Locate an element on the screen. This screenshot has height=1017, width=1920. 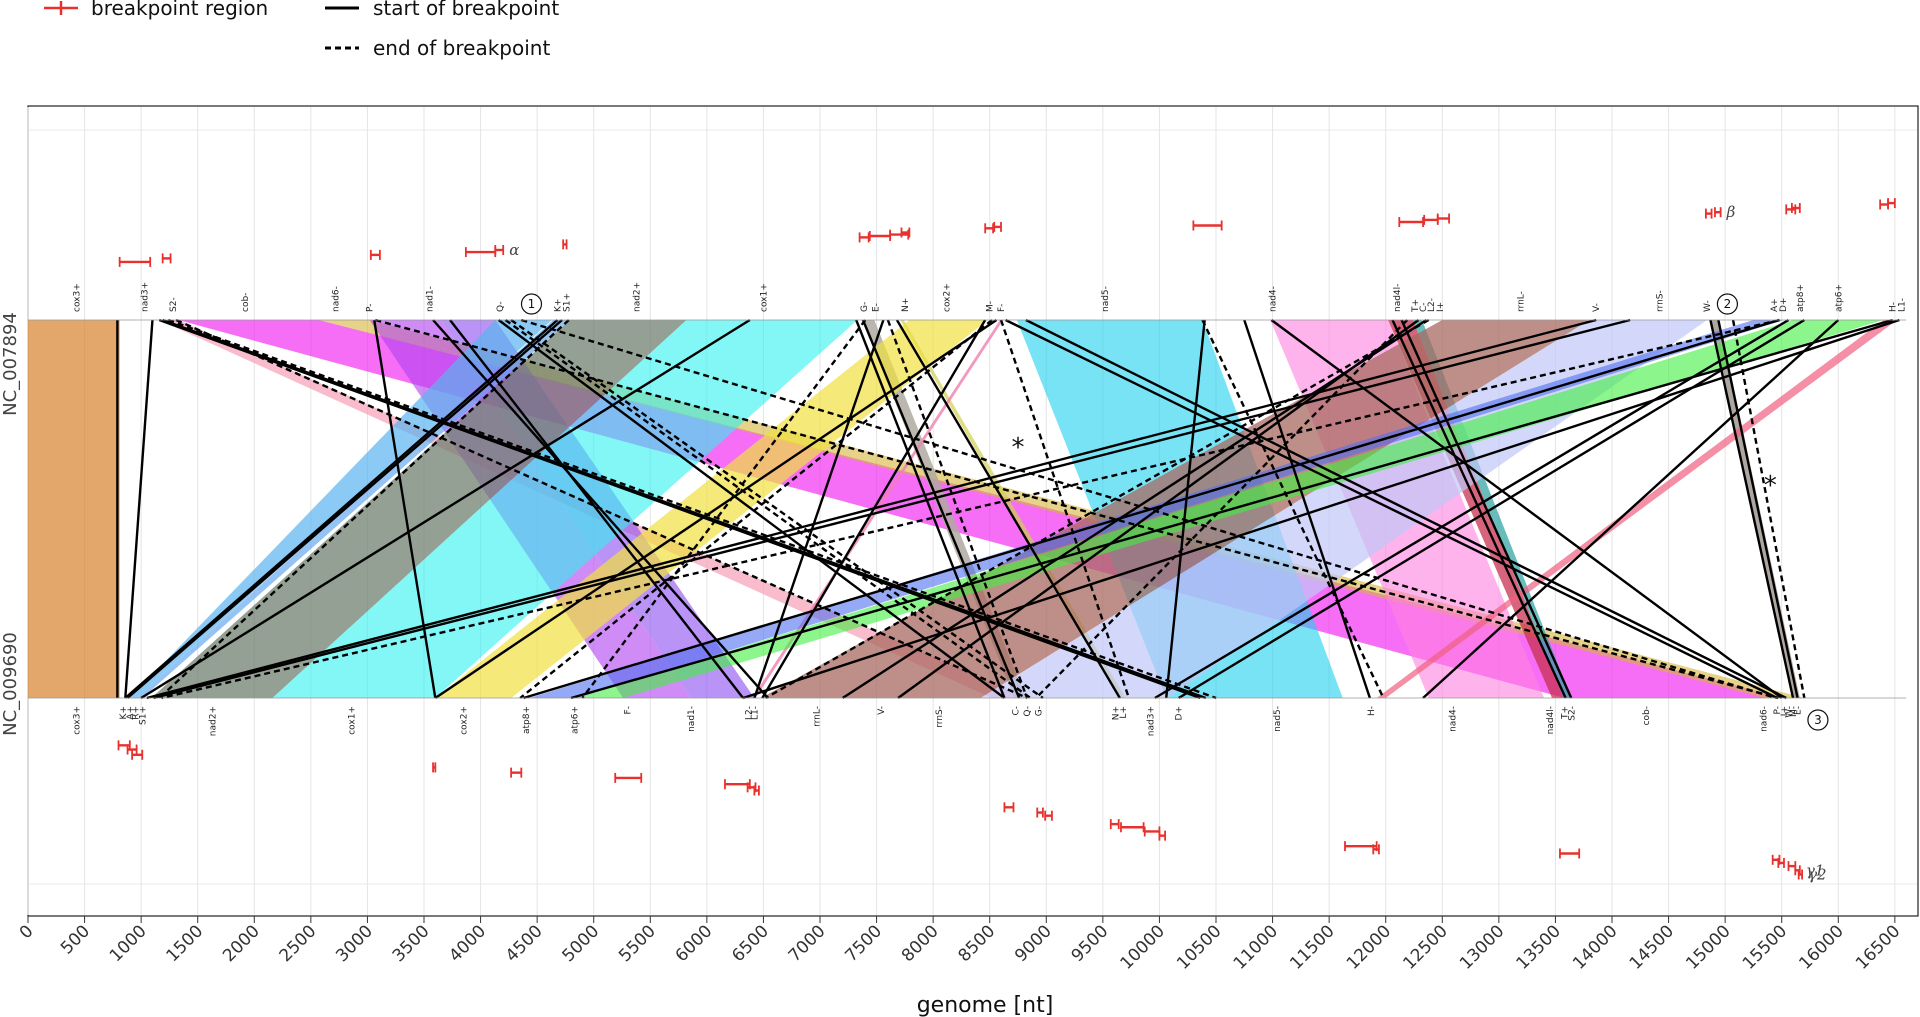
bottom-gene-label: cox2+ is located at coordinates (465, 720).